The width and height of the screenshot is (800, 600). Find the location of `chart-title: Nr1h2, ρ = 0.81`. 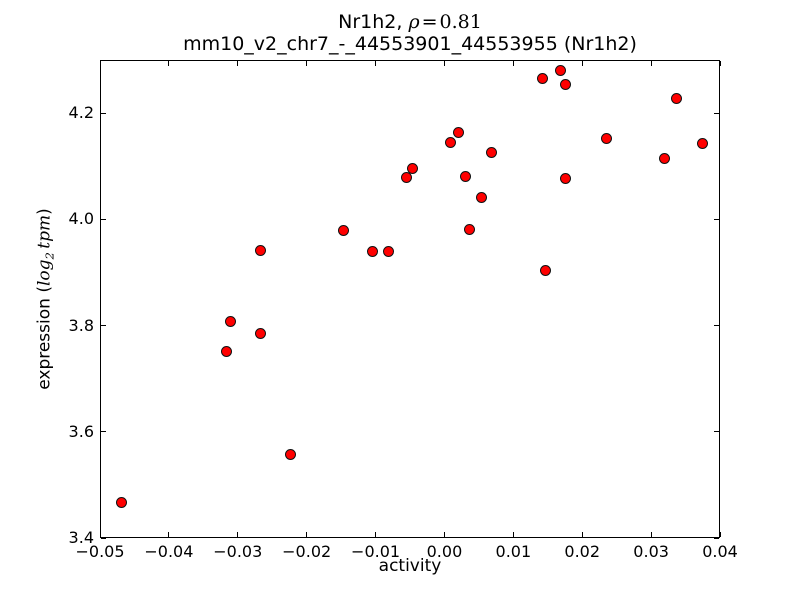

chart-title: Nr1h2, ρ = 0.81 is located at coordinates (410, 22).